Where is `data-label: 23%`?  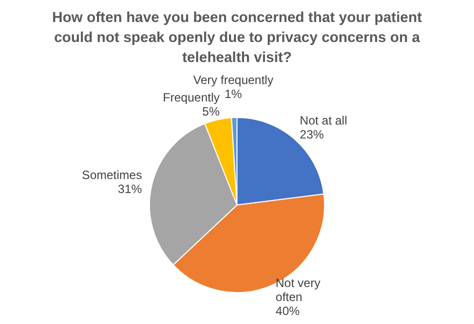 data-label: 23% is located at coordinates (312, 134).